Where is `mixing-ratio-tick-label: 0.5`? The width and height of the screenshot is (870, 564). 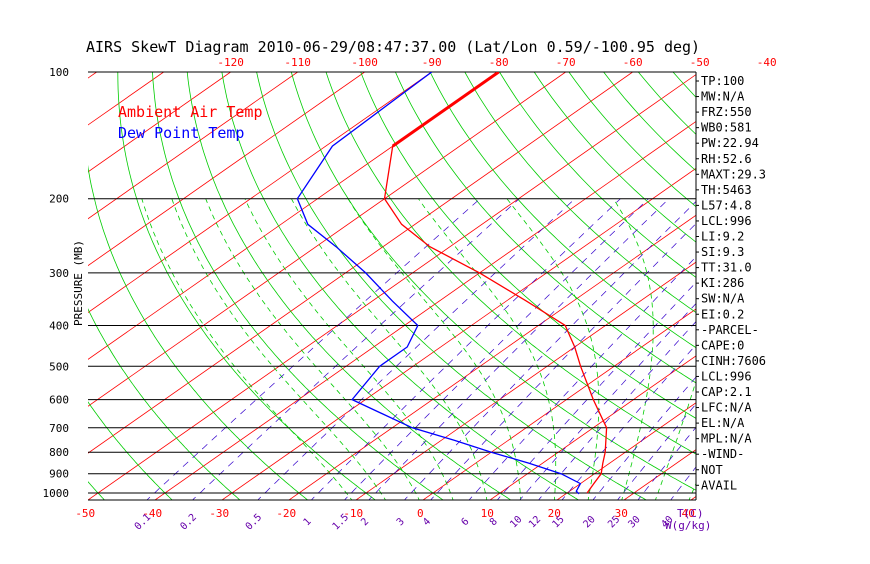
mixing-ratio-tick-label: 0.5 is located at coordinates (254, 522).